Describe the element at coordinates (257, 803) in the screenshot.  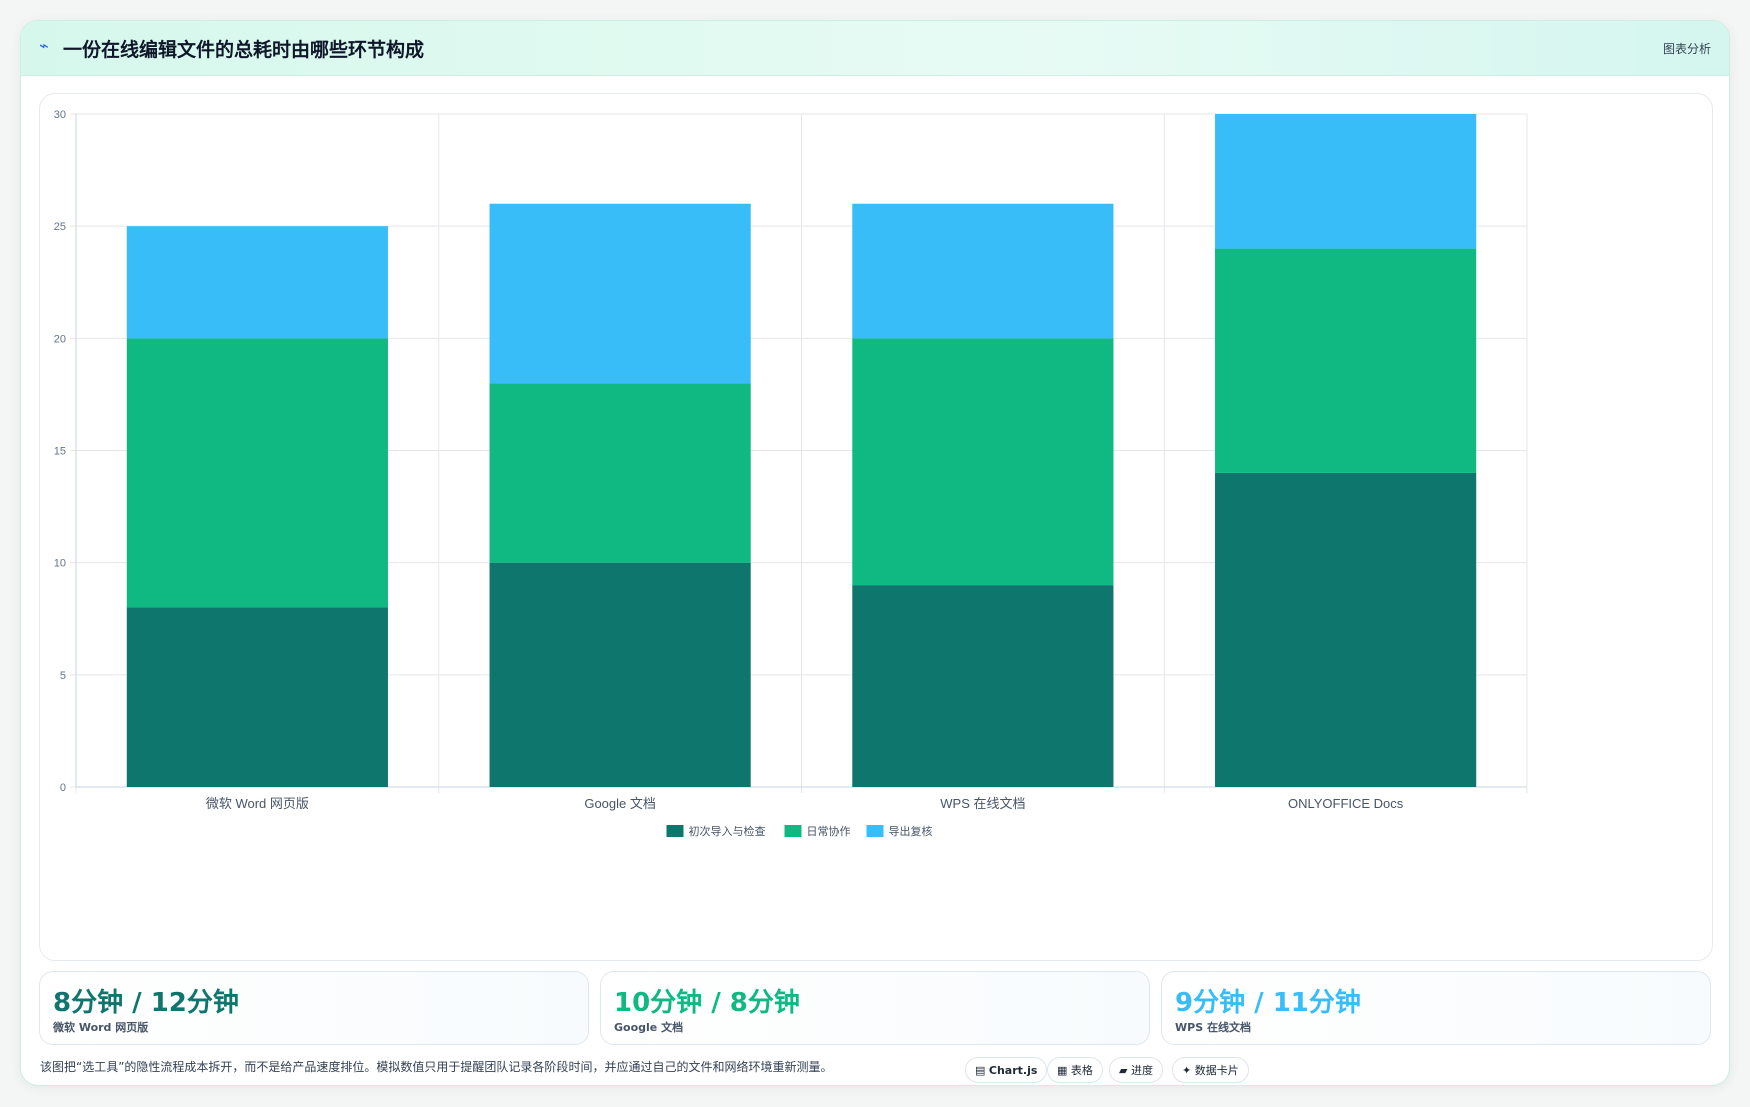
I see `x-tick-label: 微软 Word 网页版` at that location.